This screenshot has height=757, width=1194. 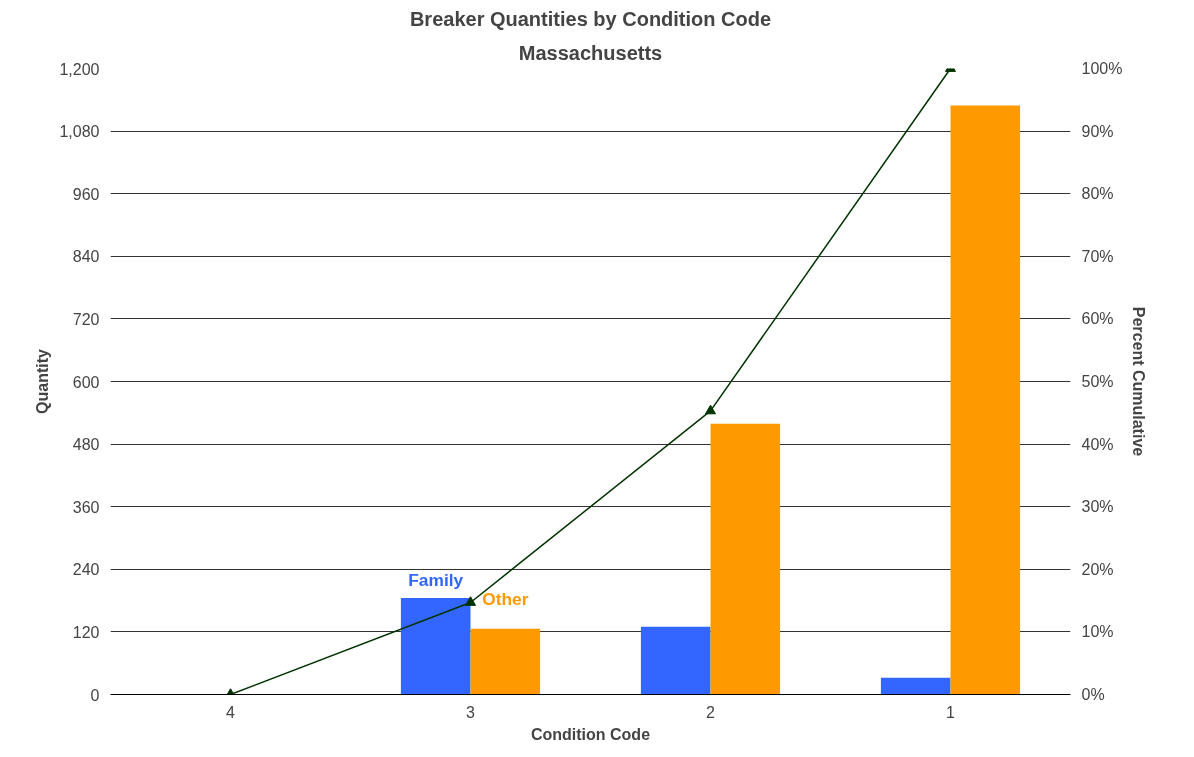 I want to click on y-tick-label: 480, so click(x=86, y=445).